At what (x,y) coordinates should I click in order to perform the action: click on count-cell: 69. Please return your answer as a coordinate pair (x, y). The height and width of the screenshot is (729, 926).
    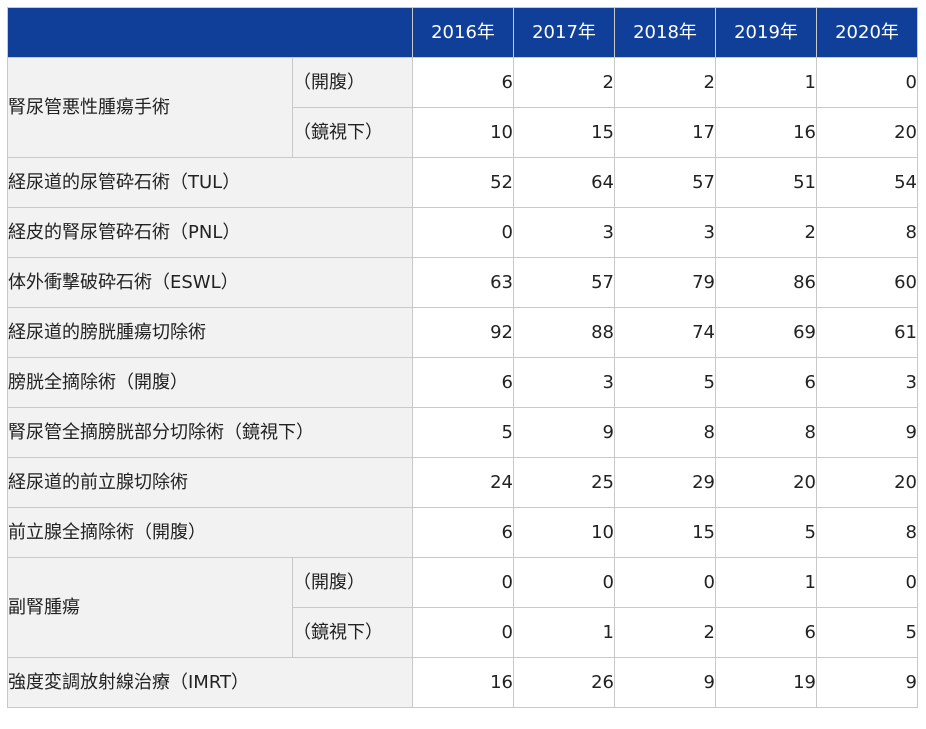
    Looking at the image, I should click on (766, 332).